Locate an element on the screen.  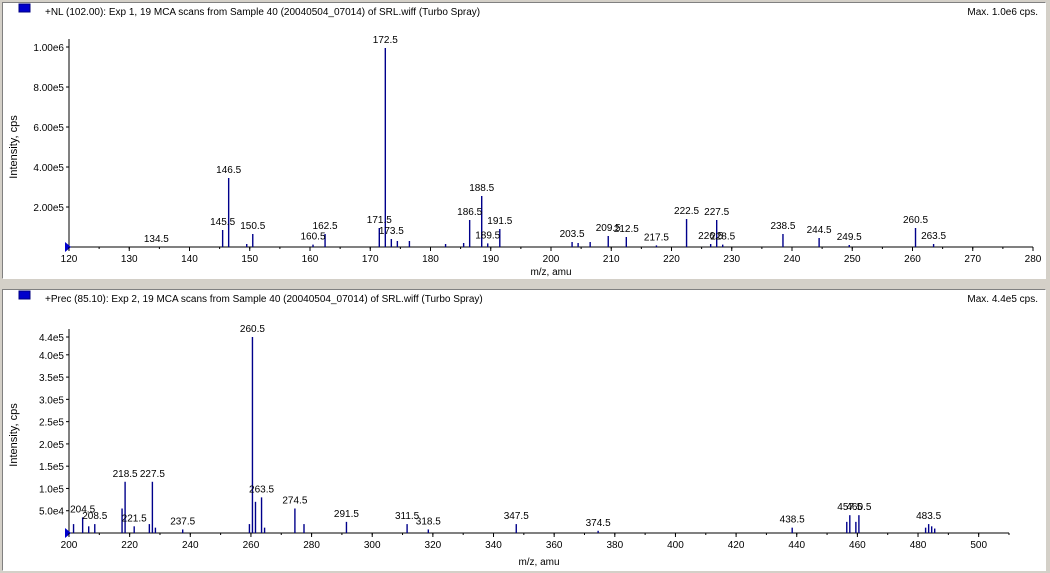
peak-label: 146.5 is located at coordinates (228, 170).